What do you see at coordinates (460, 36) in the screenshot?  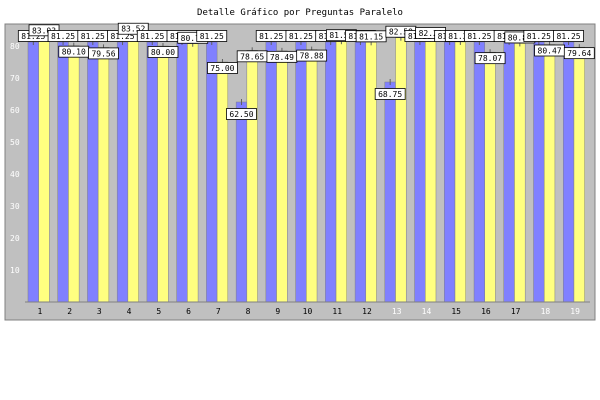 I see `data-label: 81.27` at bounding box center [460, 36].